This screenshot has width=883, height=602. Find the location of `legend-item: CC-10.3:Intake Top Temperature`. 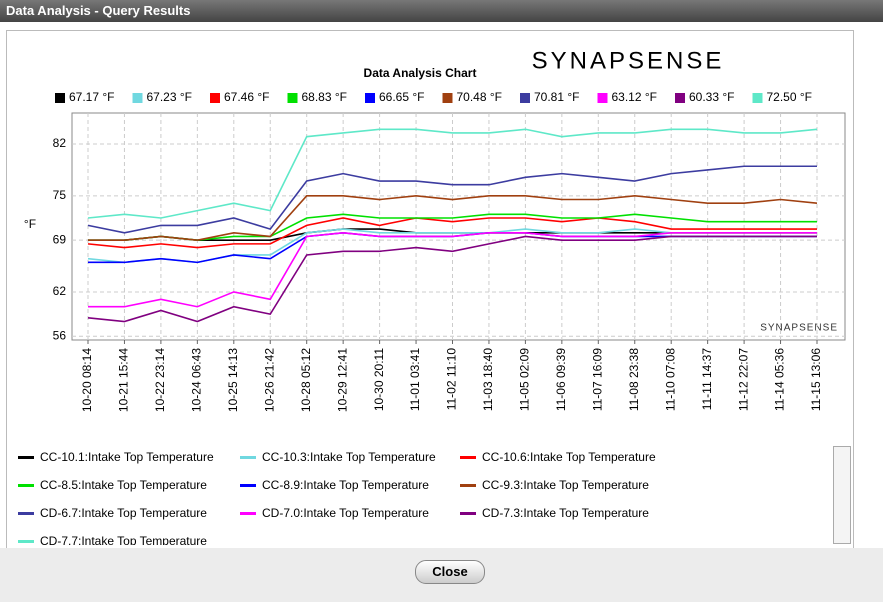

legend-item: CC-10.3:Intake Top Temperature is located at coordinates (338, 457).